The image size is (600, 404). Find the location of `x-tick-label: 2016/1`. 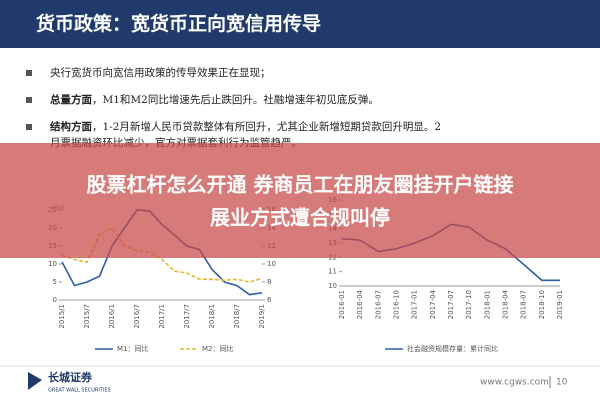

x-tick-label: 2016/1 is located at coordinates (112, 316).